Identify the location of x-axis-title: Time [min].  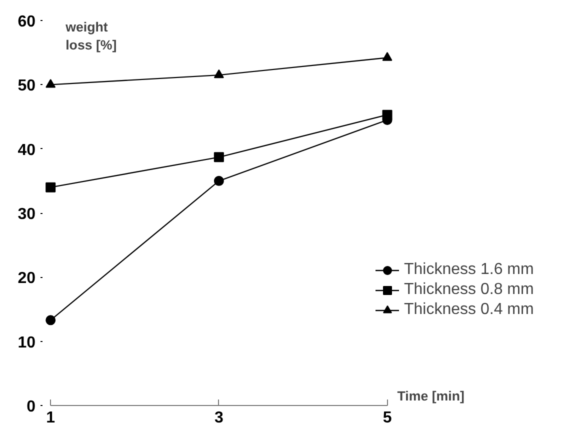
(430, 396).